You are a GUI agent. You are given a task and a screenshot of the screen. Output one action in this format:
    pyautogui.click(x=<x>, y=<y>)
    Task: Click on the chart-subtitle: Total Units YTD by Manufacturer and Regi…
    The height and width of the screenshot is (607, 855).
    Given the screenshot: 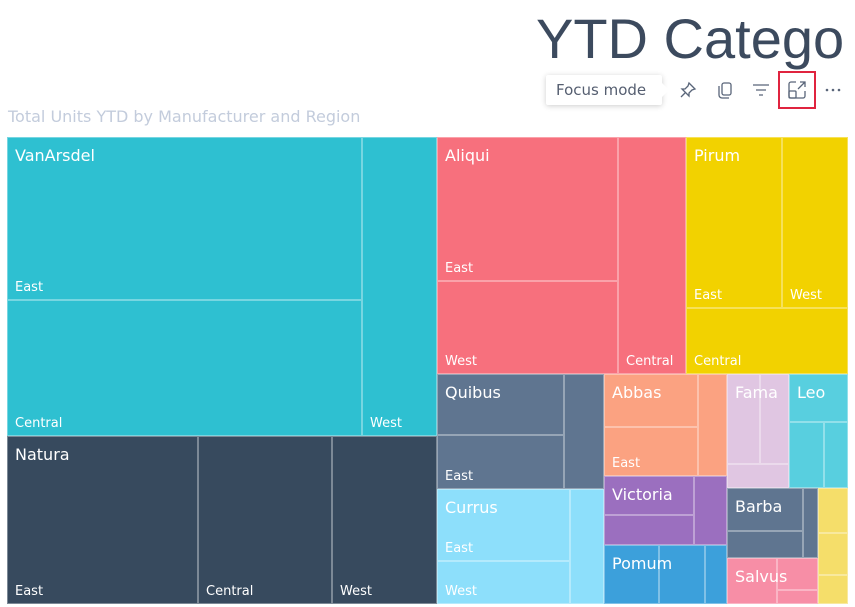 What is the action you would take?
    pyautogui.click(x=184, y=116)
    